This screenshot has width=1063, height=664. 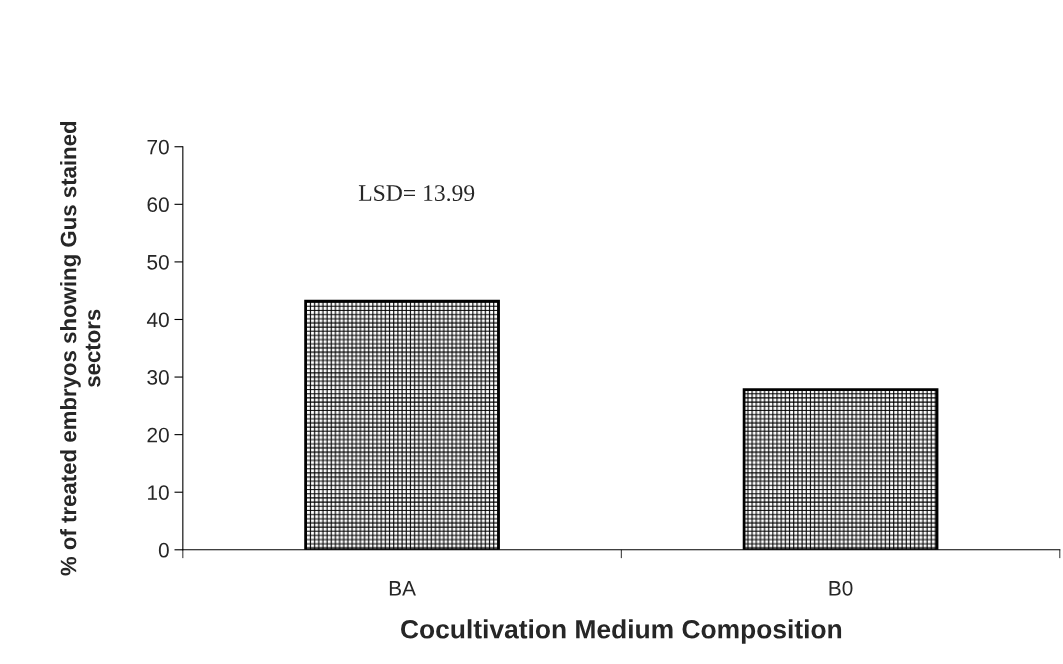 I want to click on y-tick-label: 40, so click(x=157, y=320).